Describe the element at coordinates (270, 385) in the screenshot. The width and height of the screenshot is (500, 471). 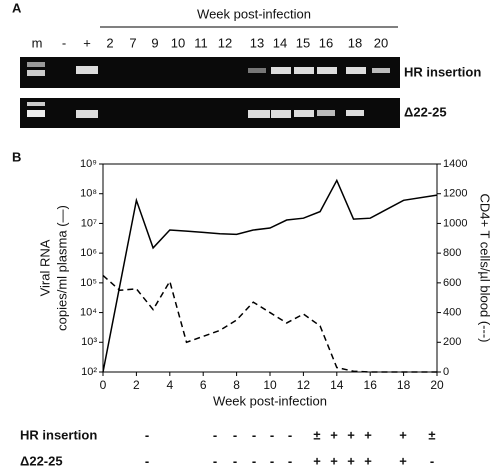
I see `x-tick-label: 10` at that location.